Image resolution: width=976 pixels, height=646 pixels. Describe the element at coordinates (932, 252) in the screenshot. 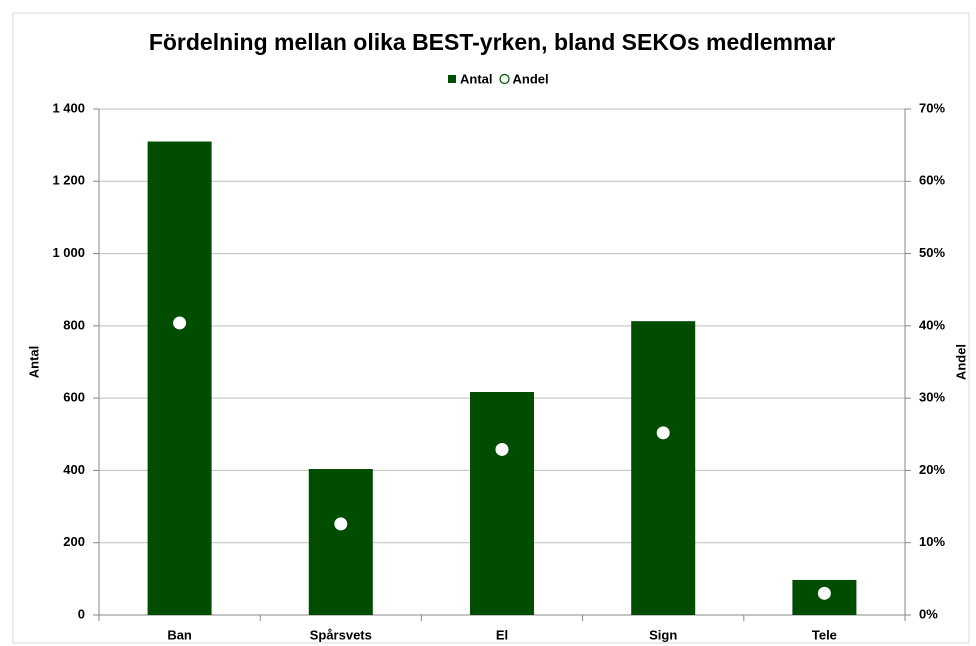

I see `y2-tick-label: 50%` at that location.